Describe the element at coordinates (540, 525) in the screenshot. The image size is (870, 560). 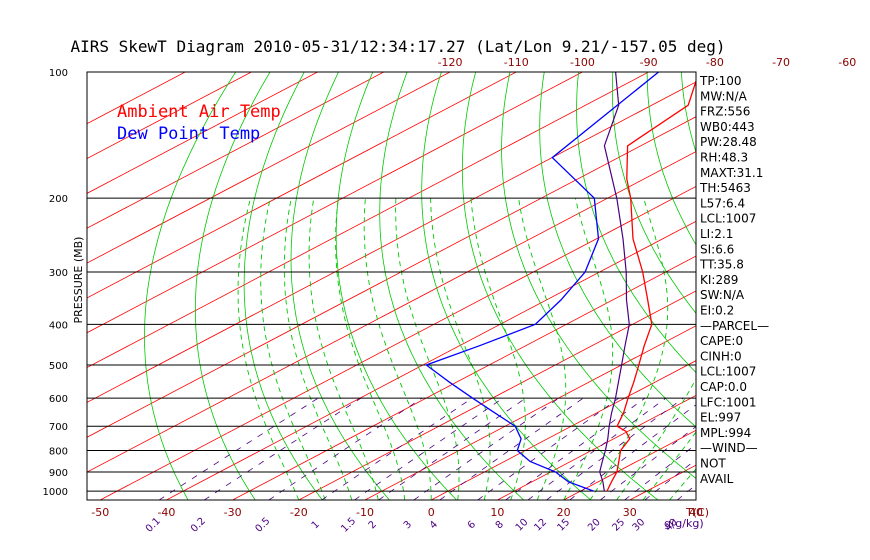
I see `mixing-ratio-tick-label: 12` at that location.